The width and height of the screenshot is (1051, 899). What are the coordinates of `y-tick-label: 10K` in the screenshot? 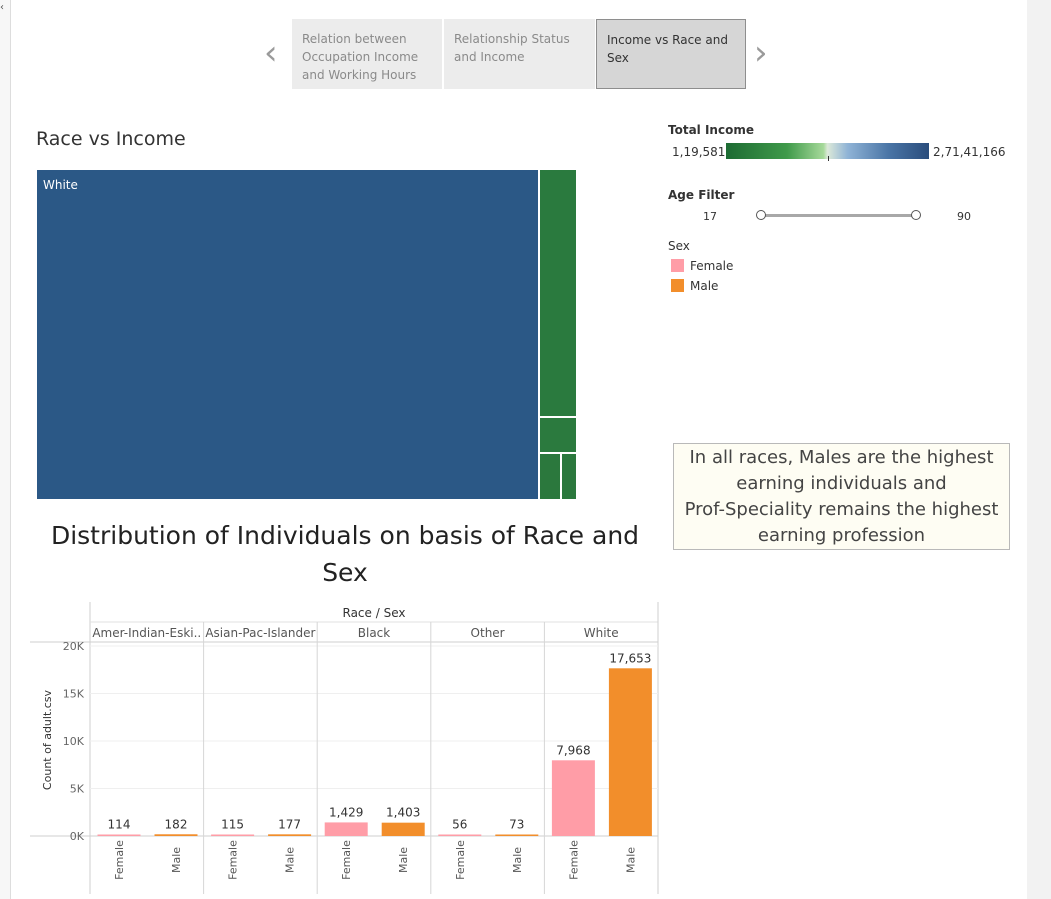 It's located at (74, 741).